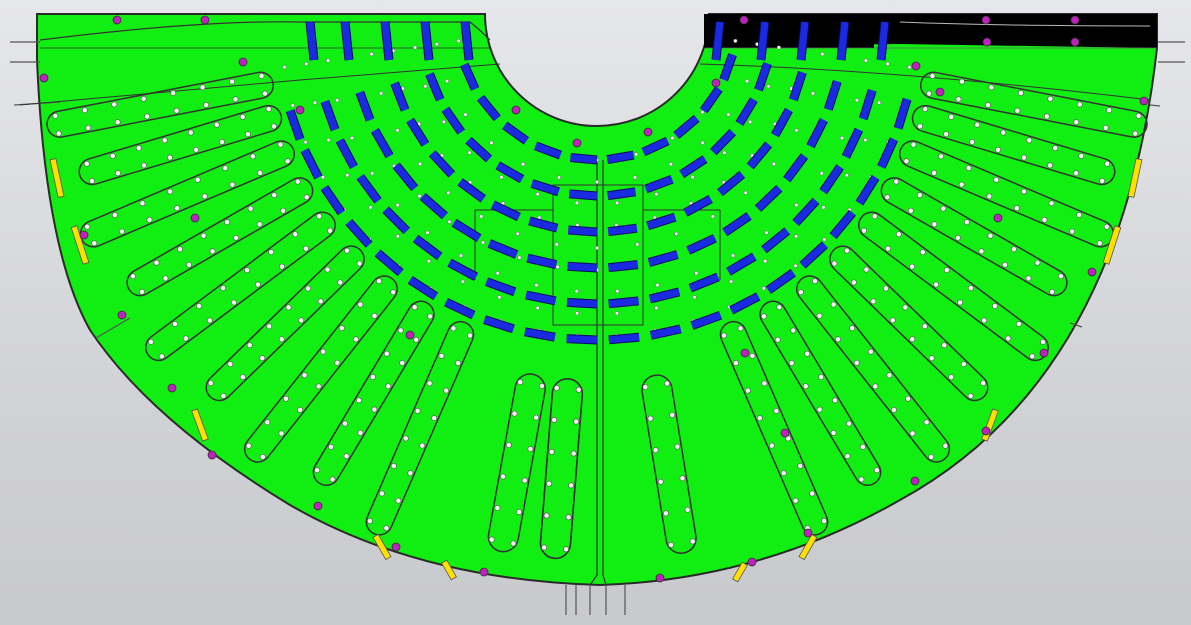 This screenshot has height=625, width=1191. I want to click on yellow-marker-bar, so click(1112, 245).